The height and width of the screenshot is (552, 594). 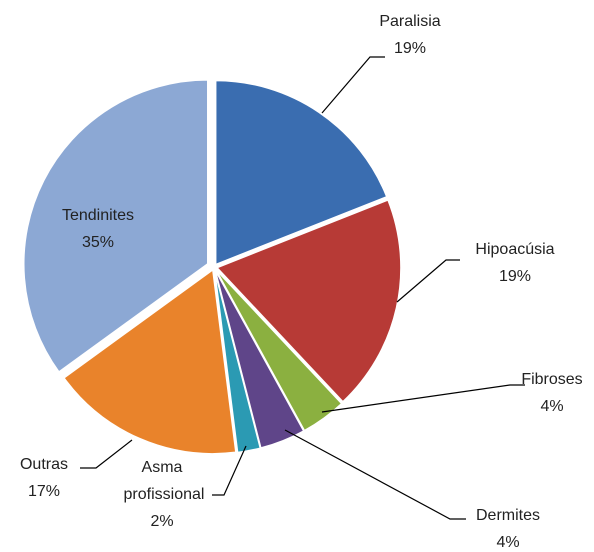 What do you see at coordinates (514, 249) in the screenshot?
I see `slice-label-name: Hipoacúsia` at bounding box center [514, 249].